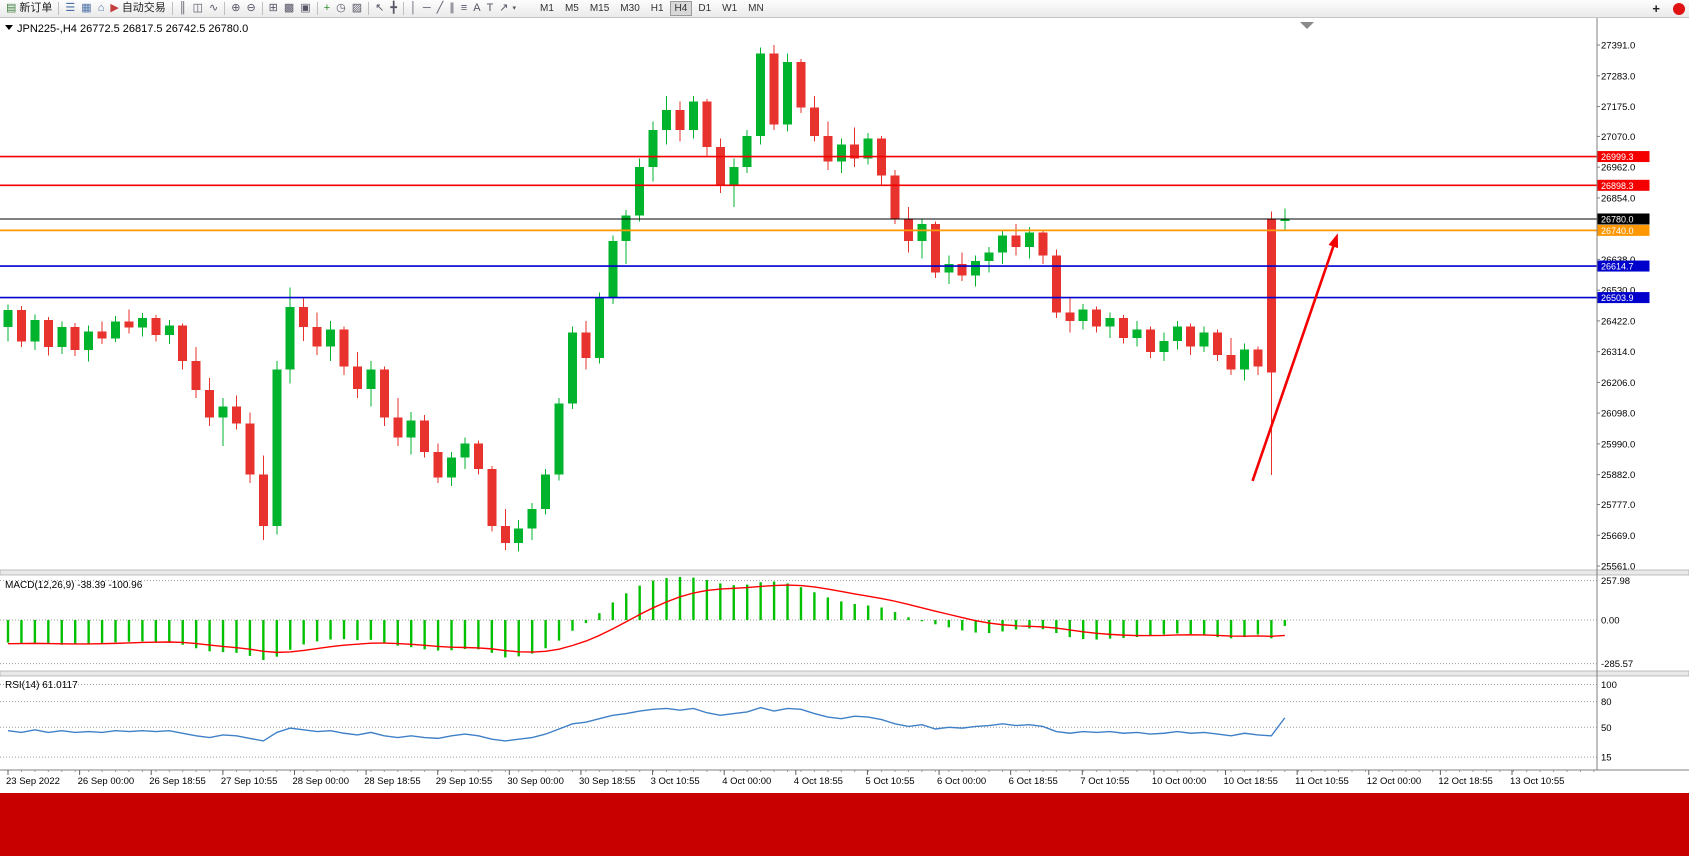 This screenshot has width=1689, height=856. I want to click on time-label: 30 Sep 18:55, so click(607, 781).